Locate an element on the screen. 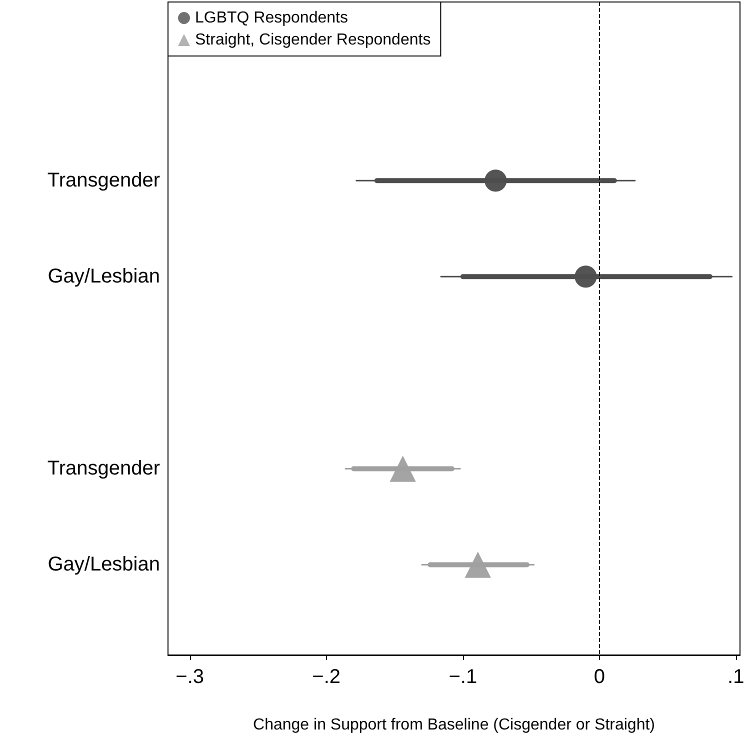 This screenshot has height=746, width=748. x-tick-label: 0 is located at coordinates (599, 677).